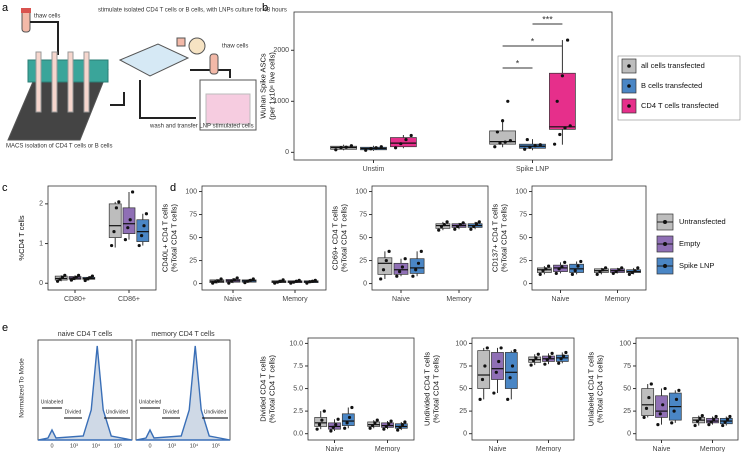 The image size is (744, 452). Describe the element at coordinates (590, 389) in the screenshot. I see `y-axis-label: Unlabeled CD4 T cells` at that location.